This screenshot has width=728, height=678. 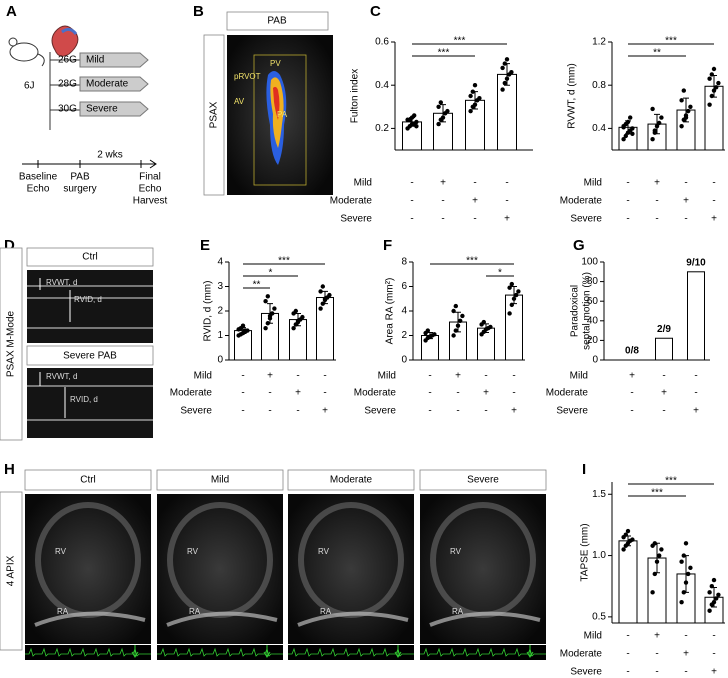 What do you see at coordinates (500, 273) in the screenshot?
I see `significance-label: *` at bounding box center [500, 273].